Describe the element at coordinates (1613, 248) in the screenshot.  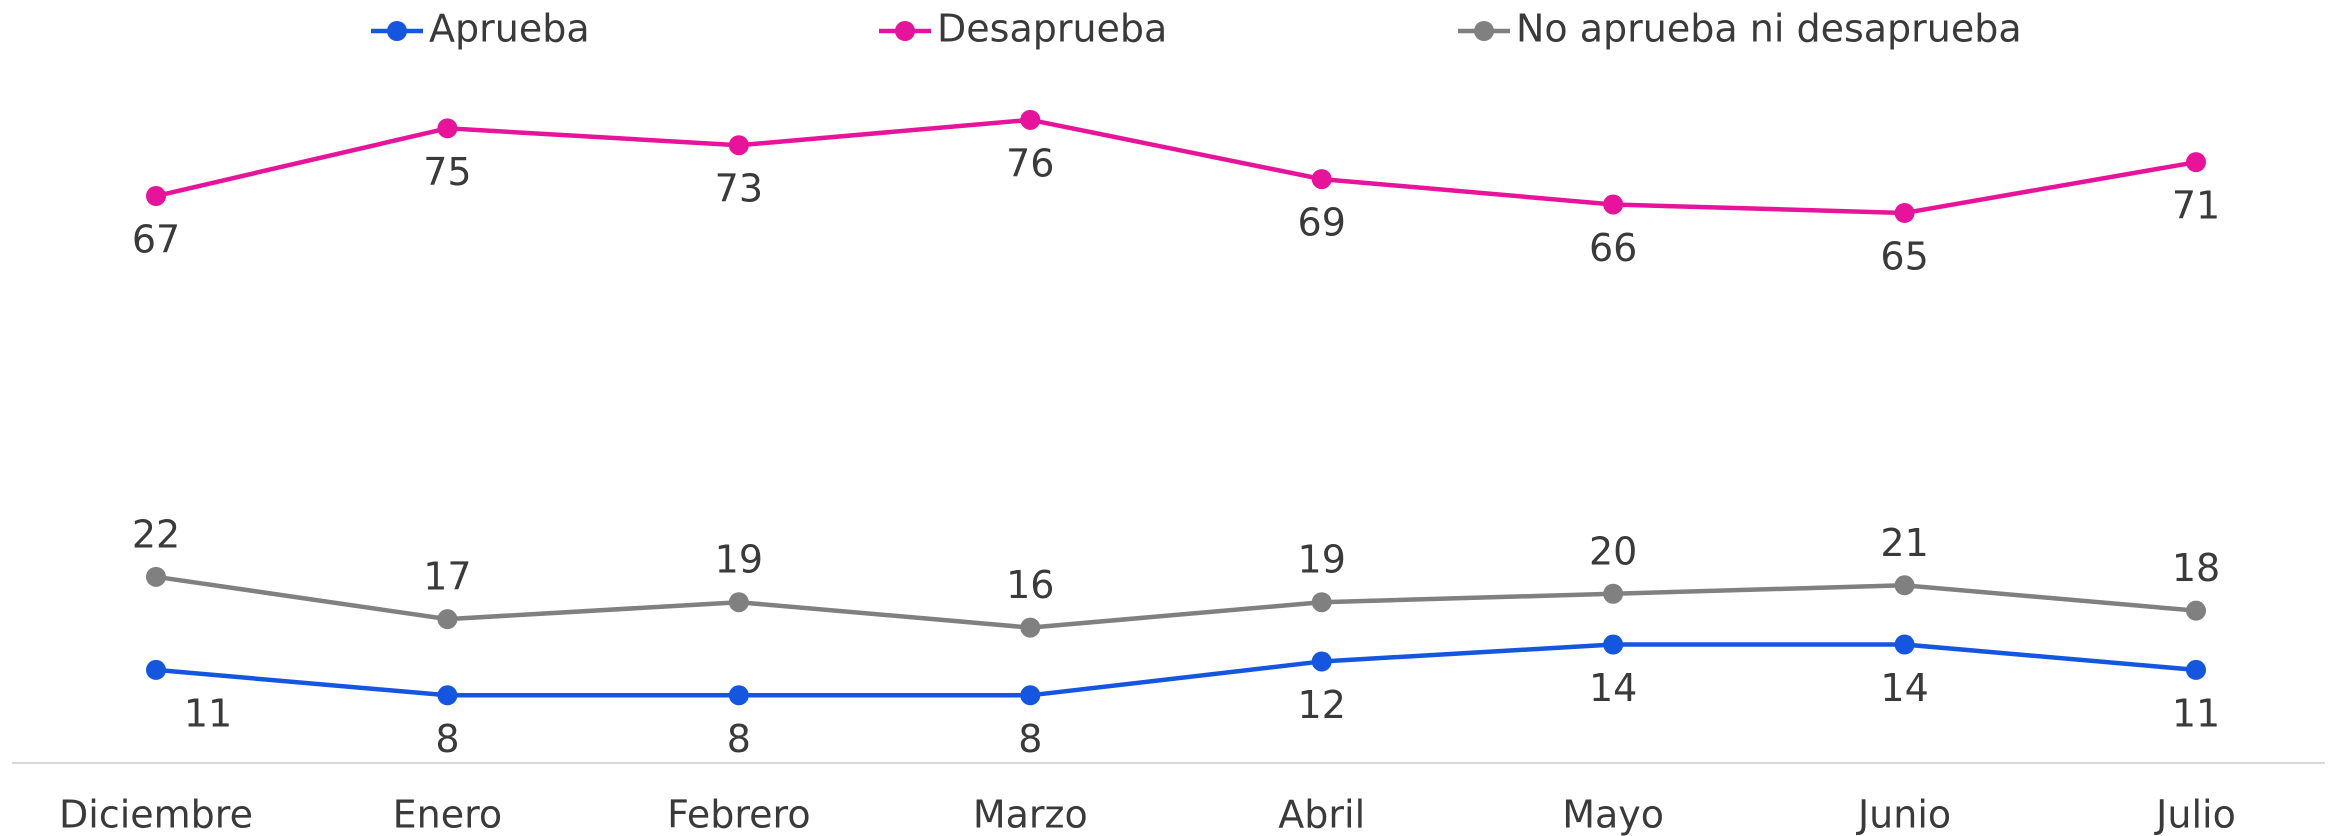
I see `data-label: 66` at that location.